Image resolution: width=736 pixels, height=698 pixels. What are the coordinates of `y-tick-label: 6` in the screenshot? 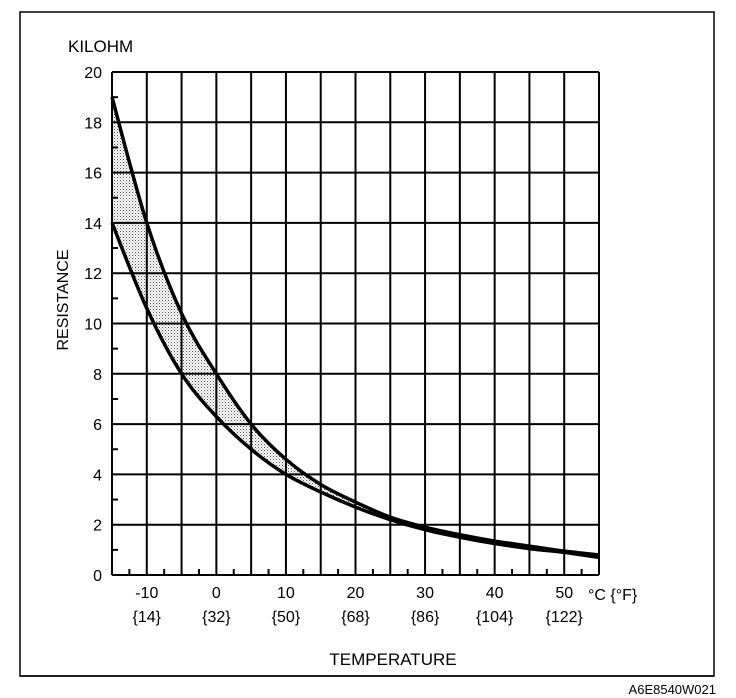 It's located at (97, 425).